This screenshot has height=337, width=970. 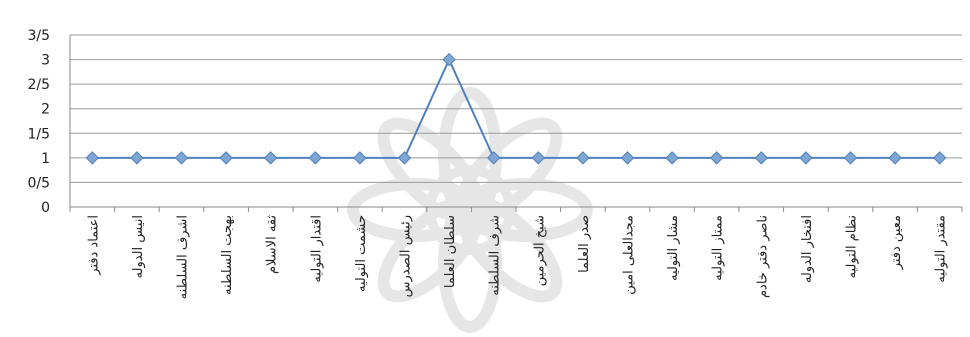 What do you see at coordinates (539, 250) in the screenshot?
I see `x-tick-label: شیخ الحرمین` at bounding box center [539, 250].